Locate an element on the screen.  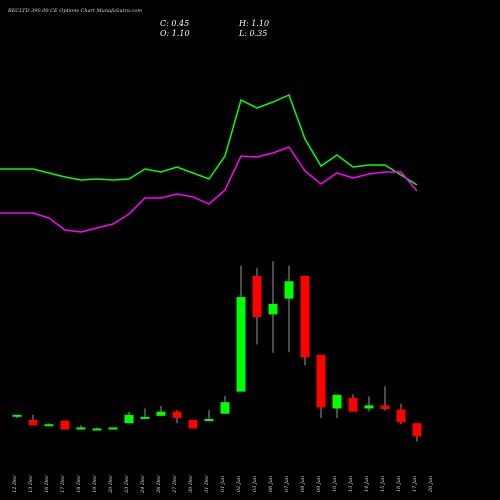
x-tick-label: 01 Jan is located at coordinates (223, 484).